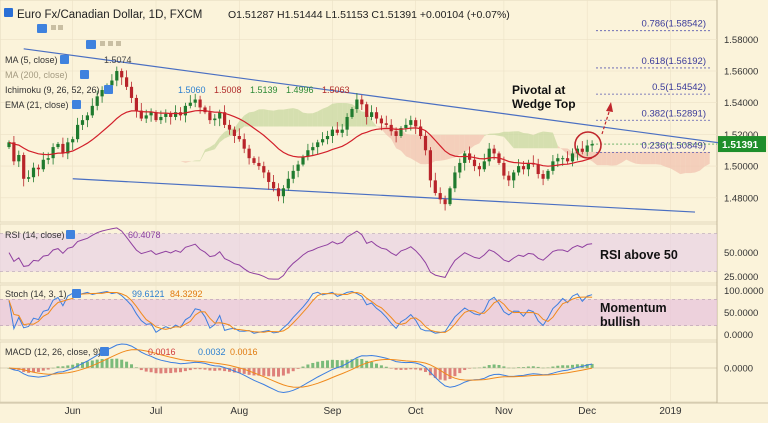 This screenshot has height=423, width=768. What do you see at coordinates (35, 235) in the screenshot?
I see `legend-rsi: RSI (14, close)` at bounding box center [35, 235].